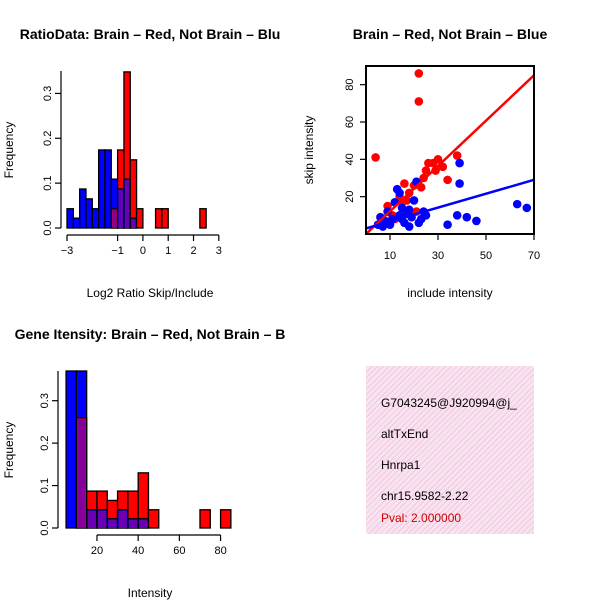 The width and height of the screenshot is (600, 600). I want to click on scatter-frame, so click(450, 150).